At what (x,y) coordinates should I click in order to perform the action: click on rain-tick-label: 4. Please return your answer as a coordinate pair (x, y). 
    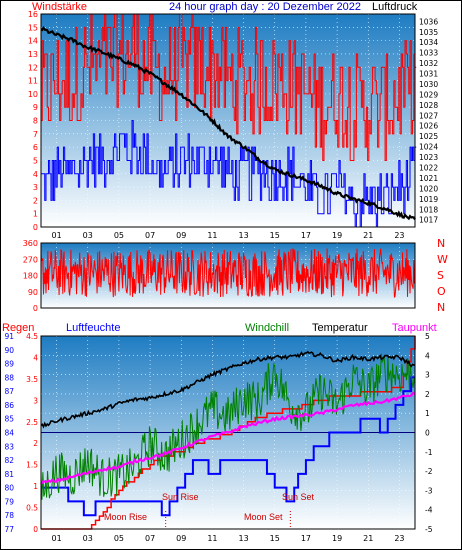
    Looking at the image, I should click on (35, 357).